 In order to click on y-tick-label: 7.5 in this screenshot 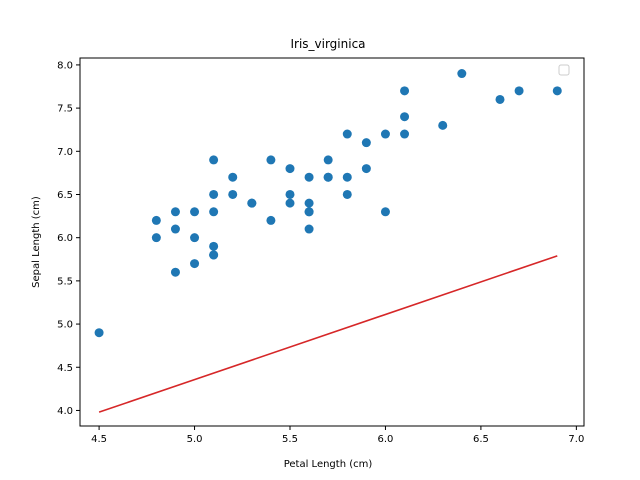, I will do `click(65, 109)`.